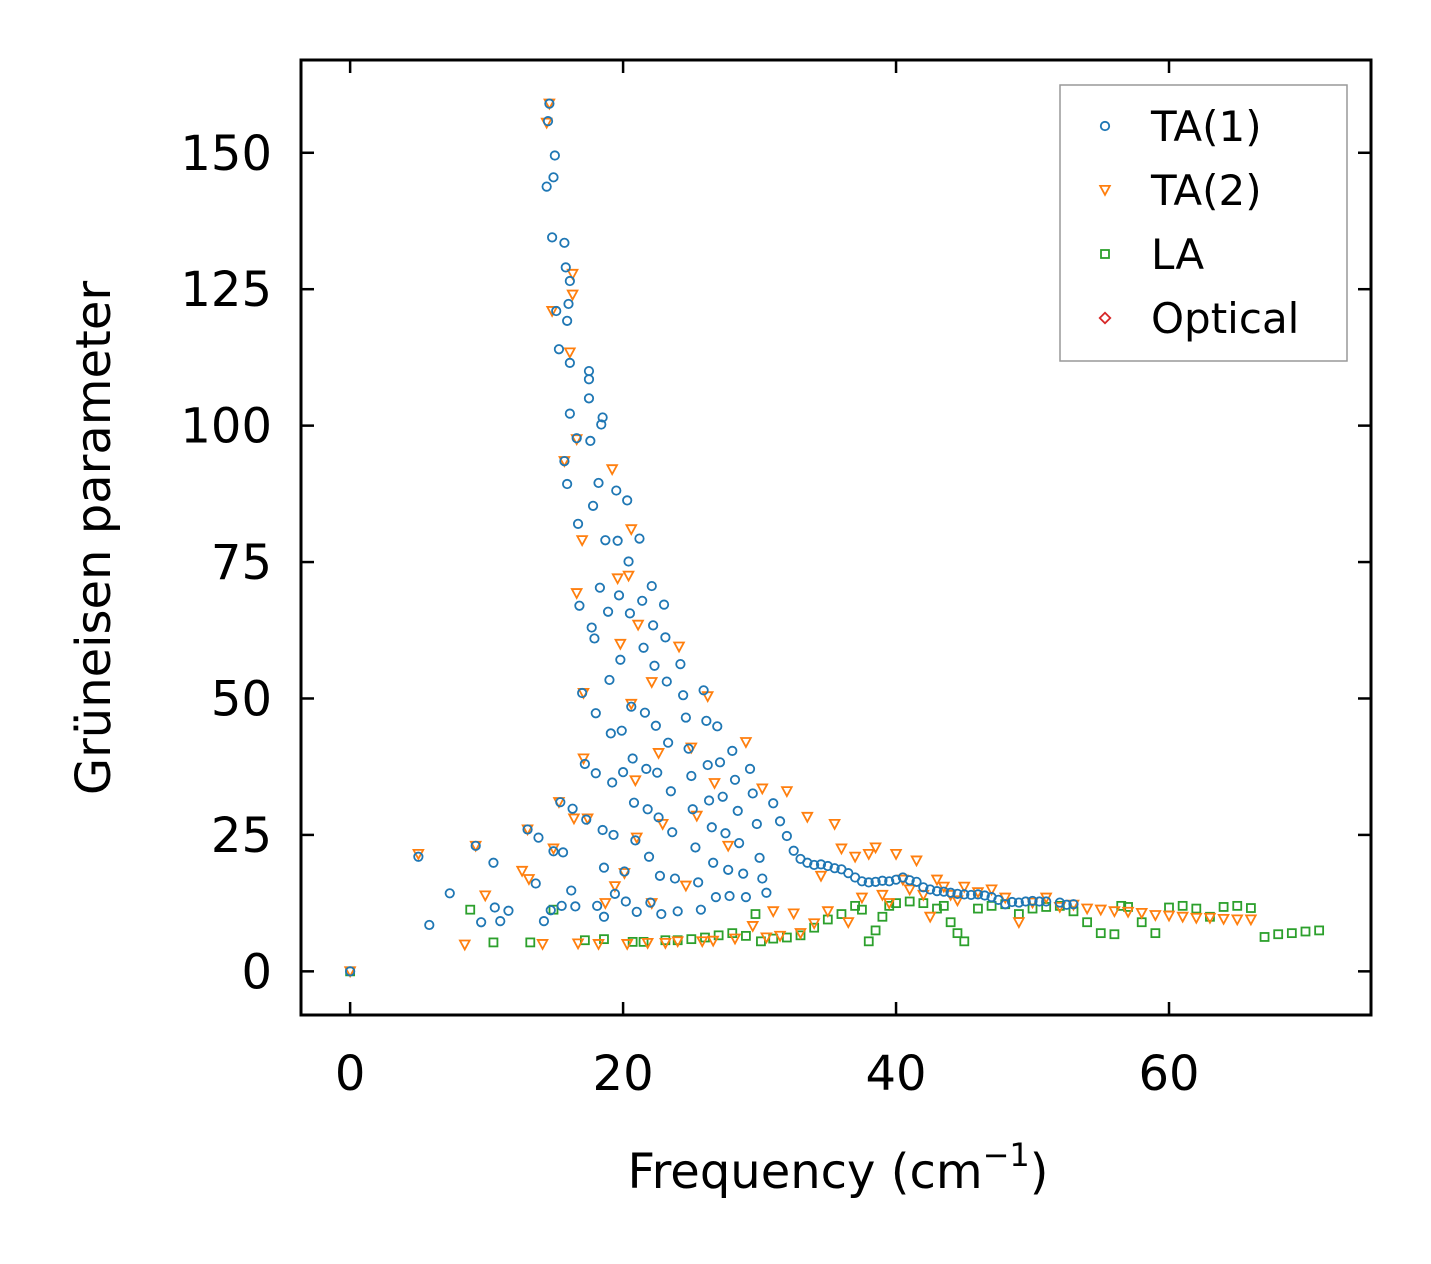 The image size is (1431, 1264). What do you see at coordinates (226, 154) in the screenshot?
I see `y-tick-label: 150` at bounding box center [226, 154].